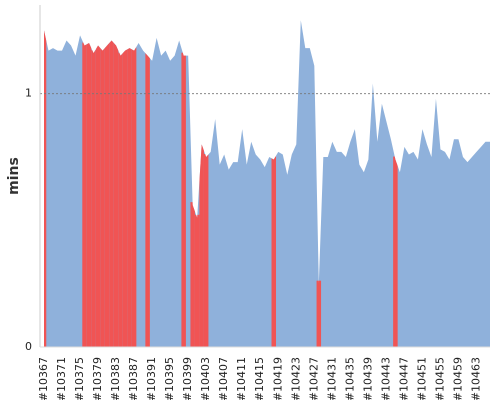 The width and height of the screenshot is (500, 400). I want to click on x-tick-label: #10387, so click(133, 378).